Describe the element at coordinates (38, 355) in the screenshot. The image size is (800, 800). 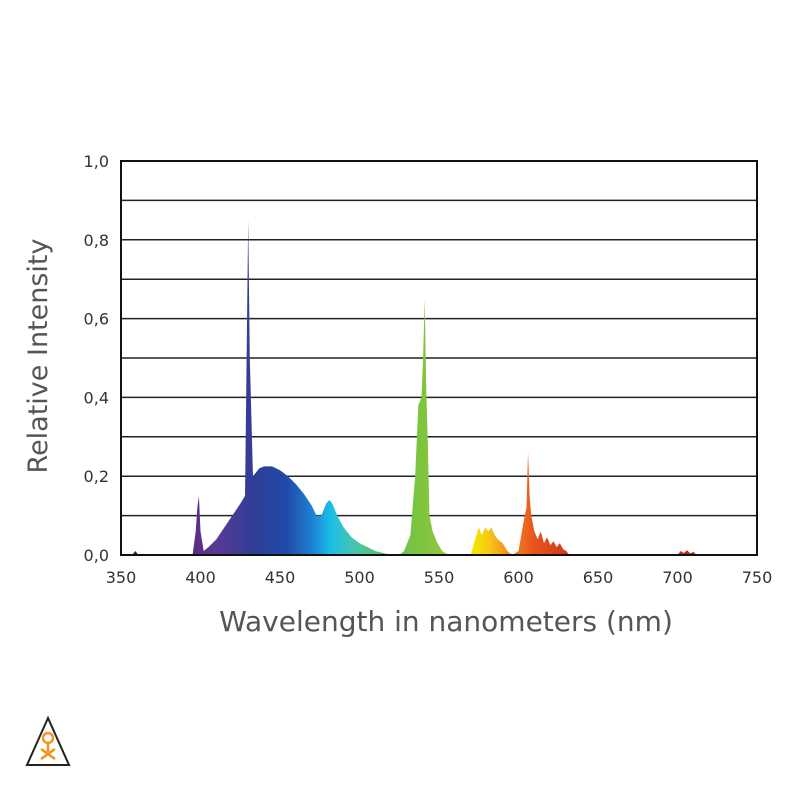
I see `y-axis-label: Relative Intensity` at that location.